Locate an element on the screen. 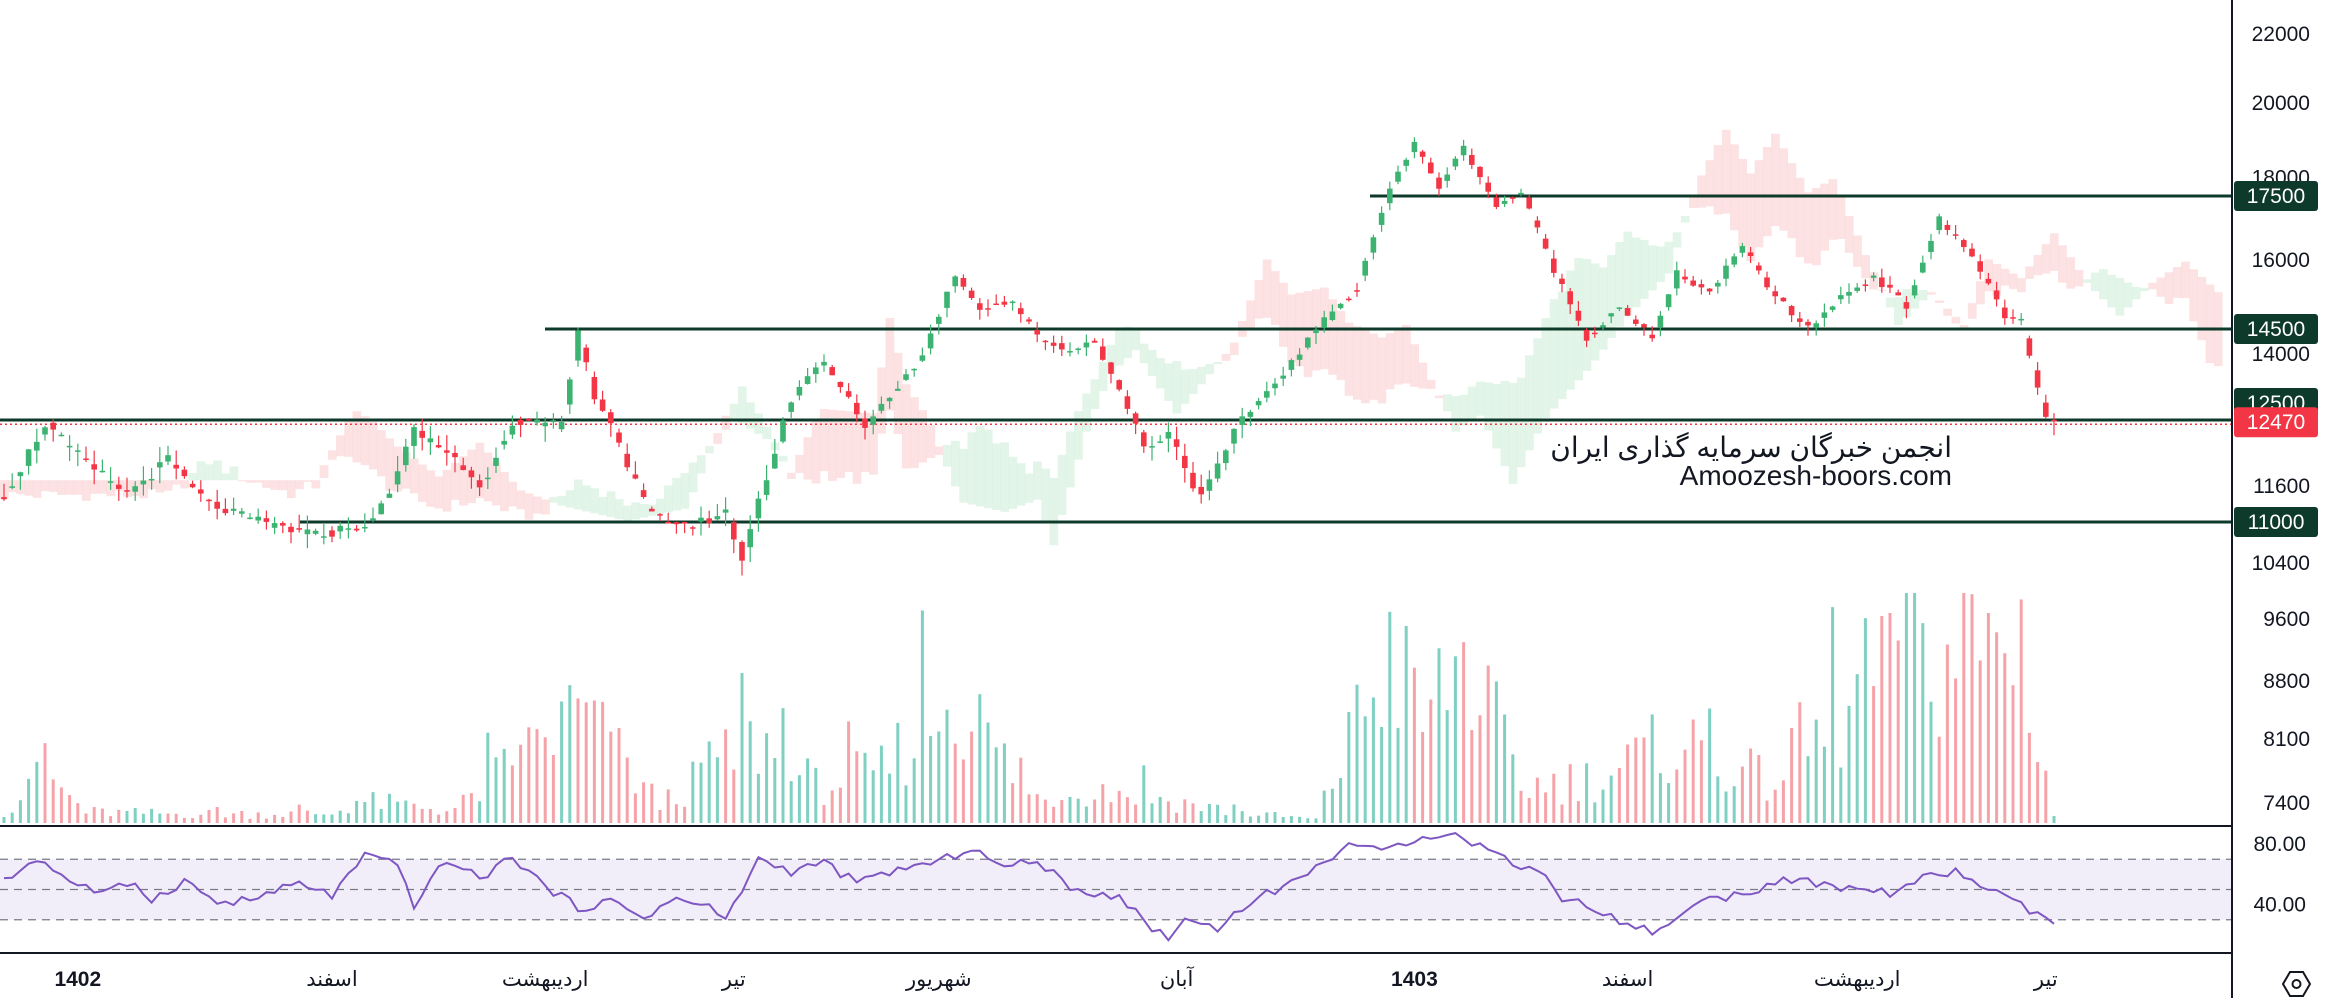 The image size is (2326, 1003). hexagon-settings-icon is located at coordinates (2296, 984).